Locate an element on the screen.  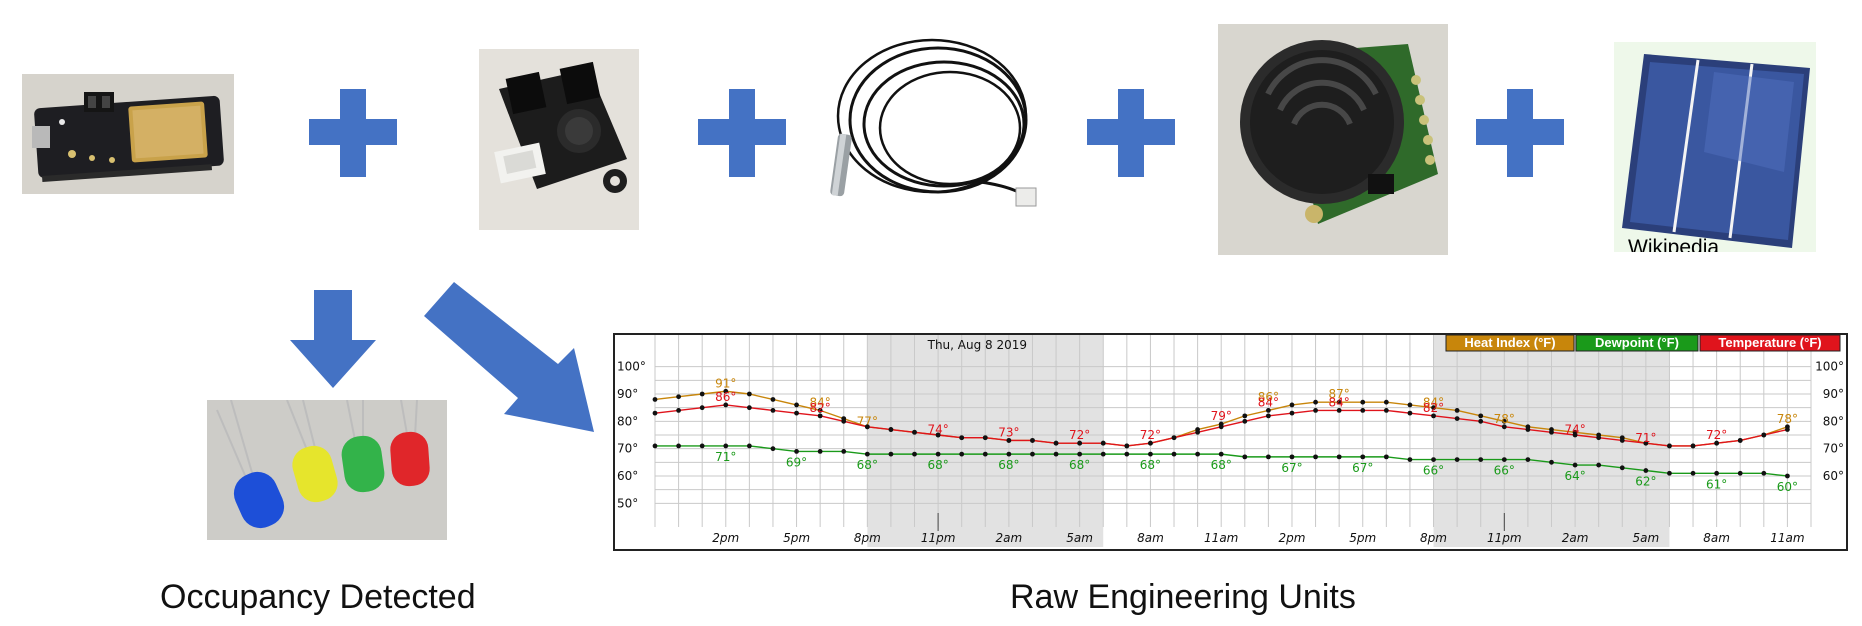
y-tick-label: 80° is located at coordinates (627, 421).